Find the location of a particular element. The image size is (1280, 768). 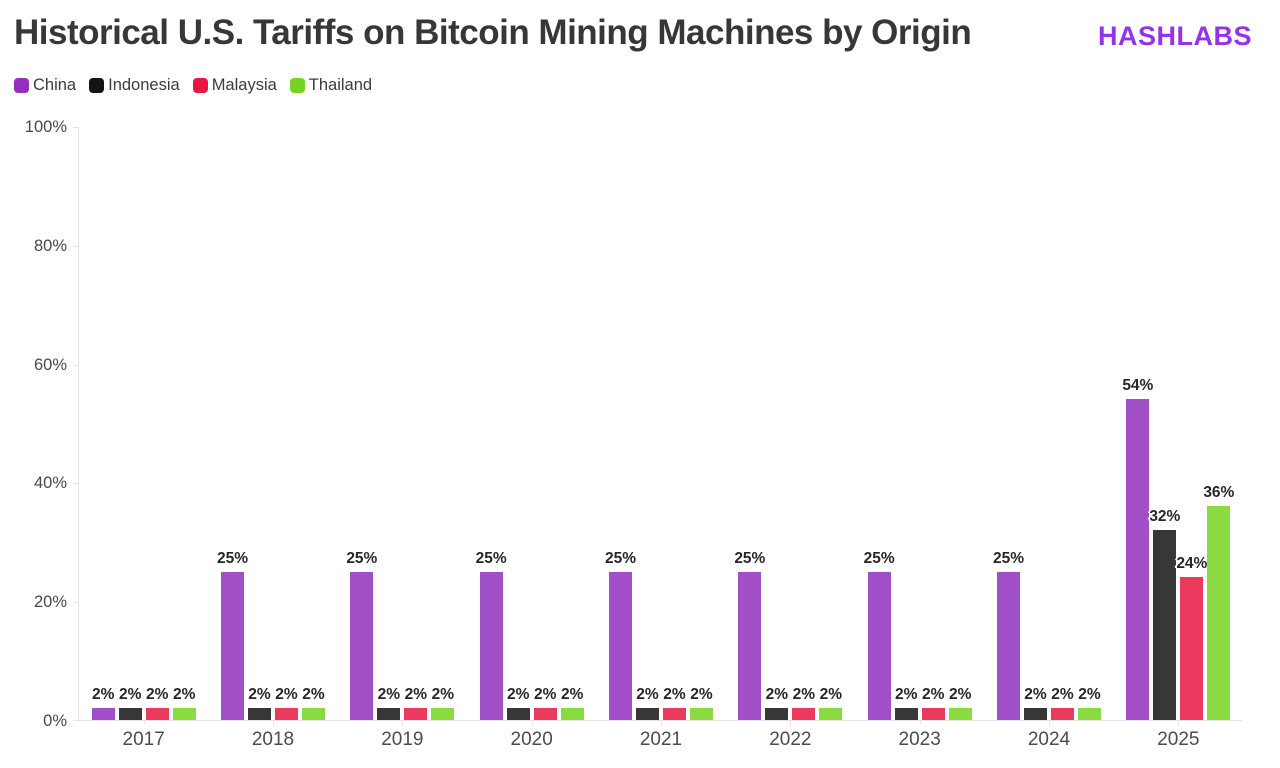

bar-2022-china: 25% is located at coordinates (749, 635).